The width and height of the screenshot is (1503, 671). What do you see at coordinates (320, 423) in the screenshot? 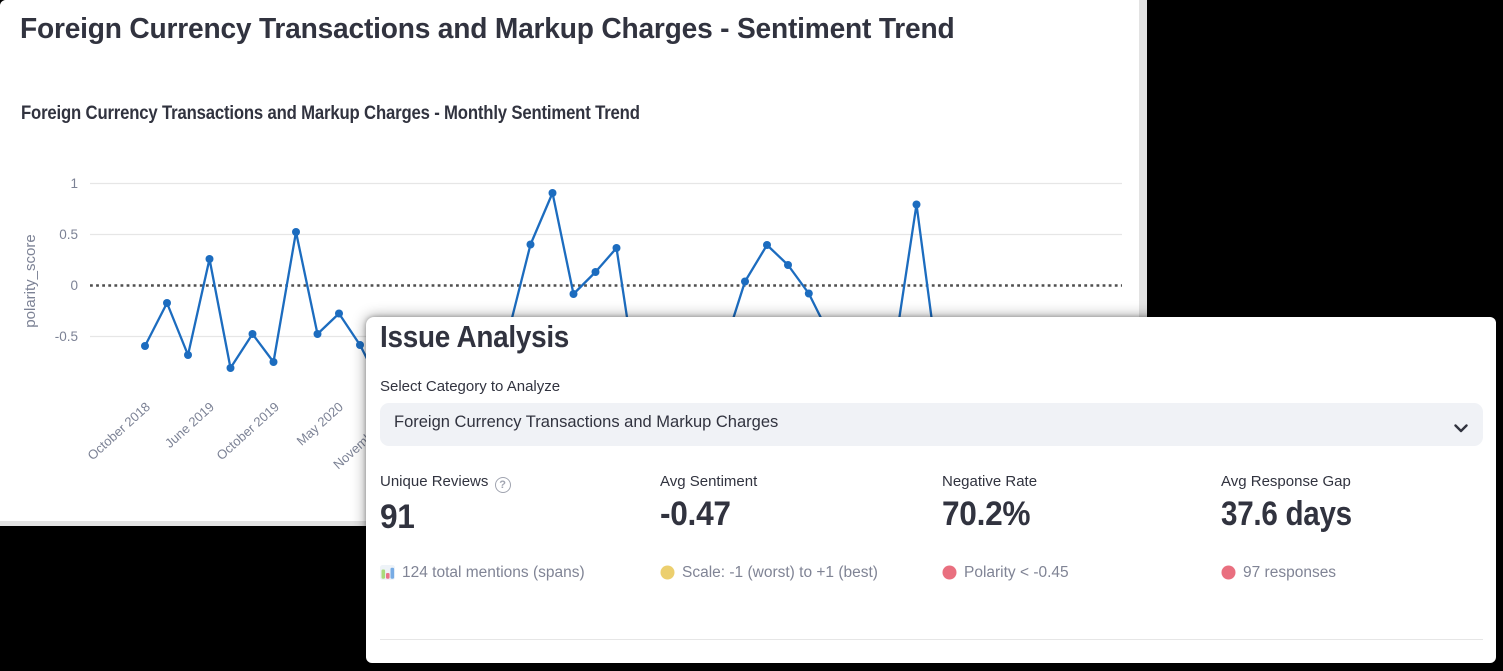
I see `svg-text: May 2020` at bounding box center [320, 423].